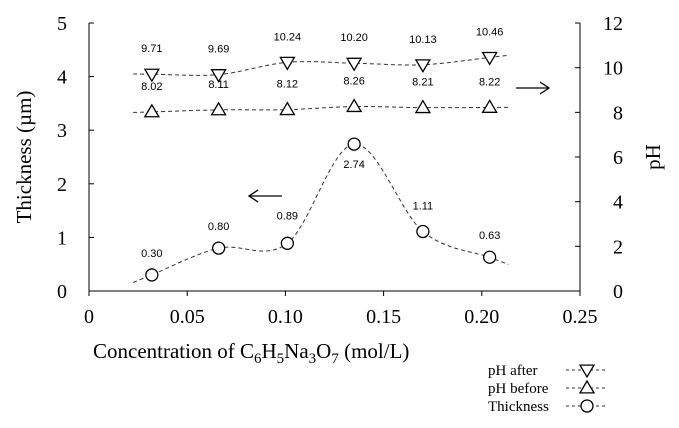  I want to click on x-tick-label: 0.20, so click(481, 317).